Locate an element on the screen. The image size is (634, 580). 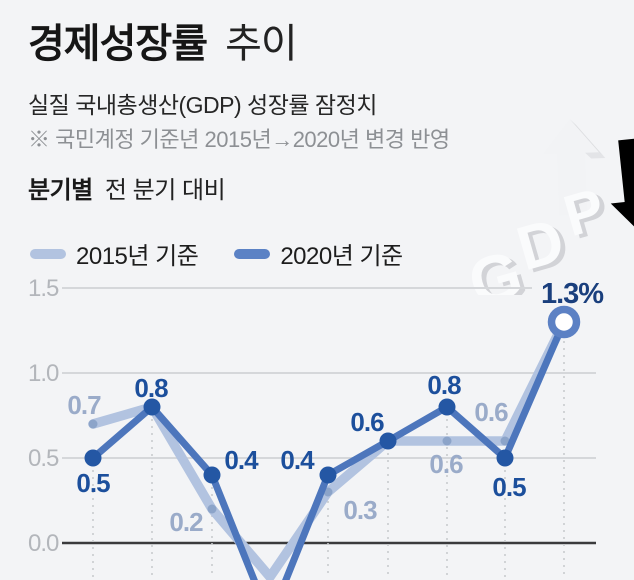
legend: 2015년 기준 2020년 기준 is located at coordinates (227, 253).